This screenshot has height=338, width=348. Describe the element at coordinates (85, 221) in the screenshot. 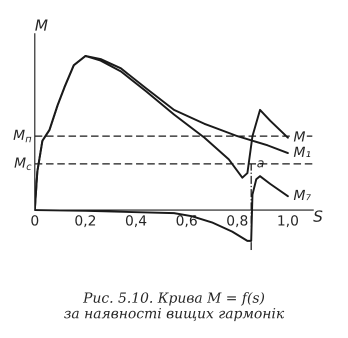

I see `x-tick-label: 0,2` at that location.